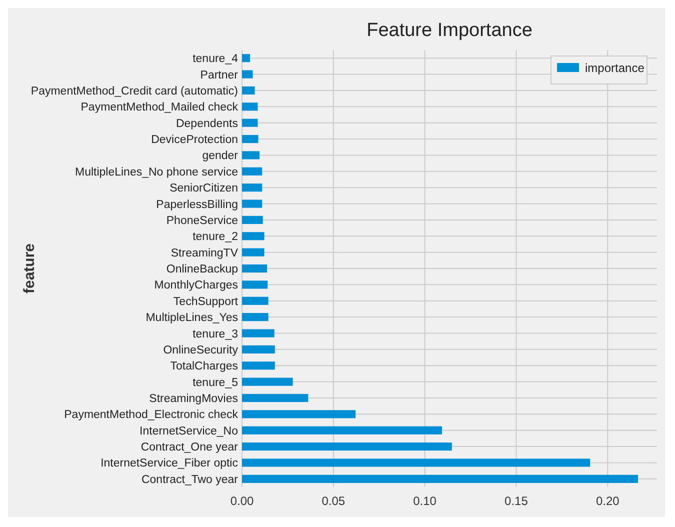  I want to click on y-tick-label: tenure_5, so click(215, 382).